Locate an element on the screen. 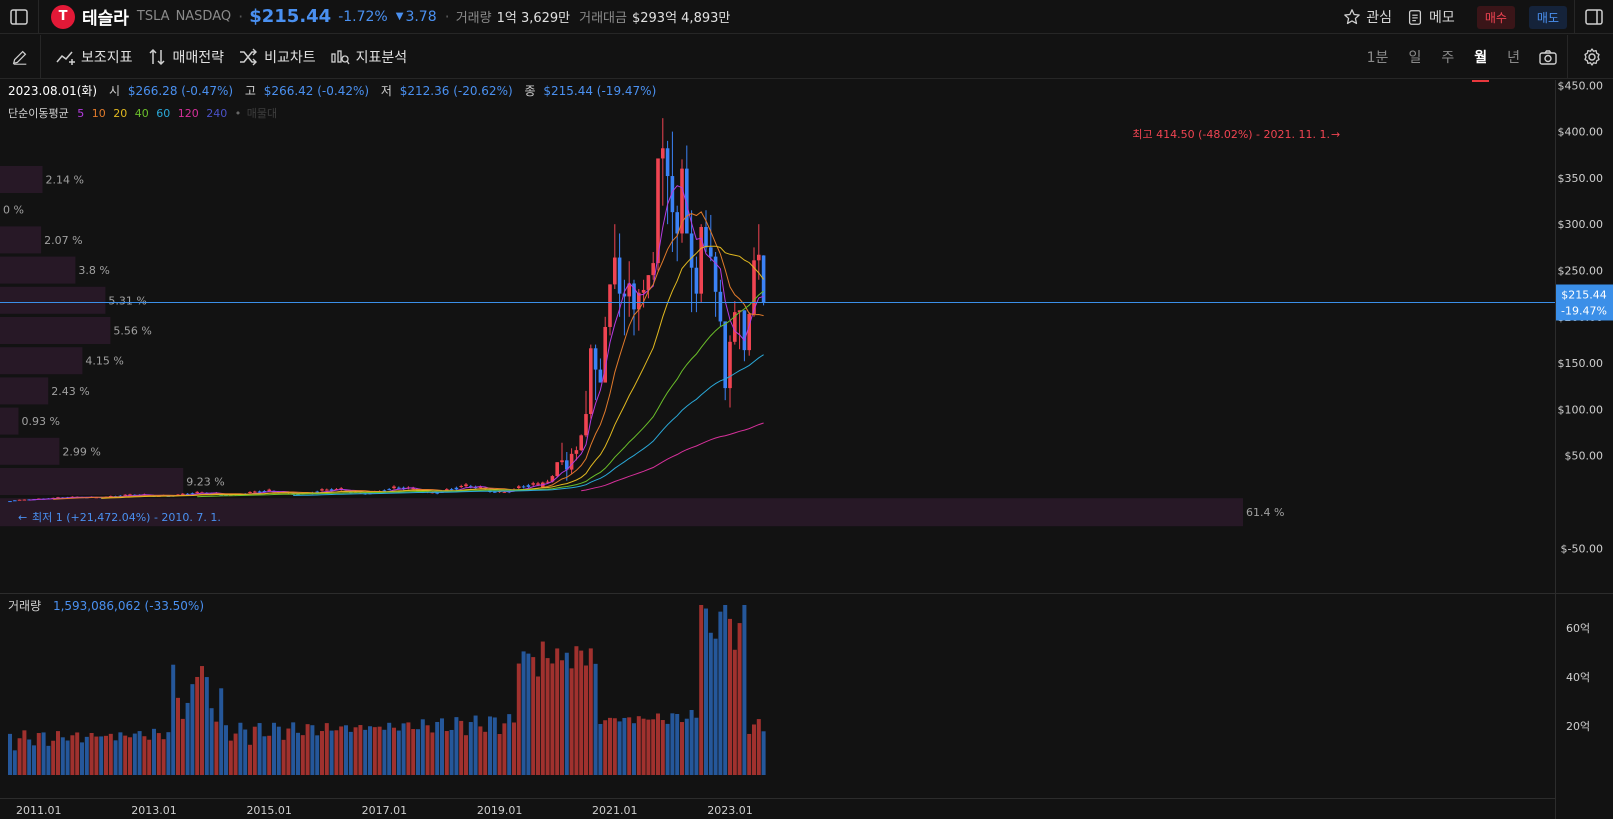 This screenshot has height=819, width=1613. timeframe-year: 년 is located at coordinates (1513, 58).